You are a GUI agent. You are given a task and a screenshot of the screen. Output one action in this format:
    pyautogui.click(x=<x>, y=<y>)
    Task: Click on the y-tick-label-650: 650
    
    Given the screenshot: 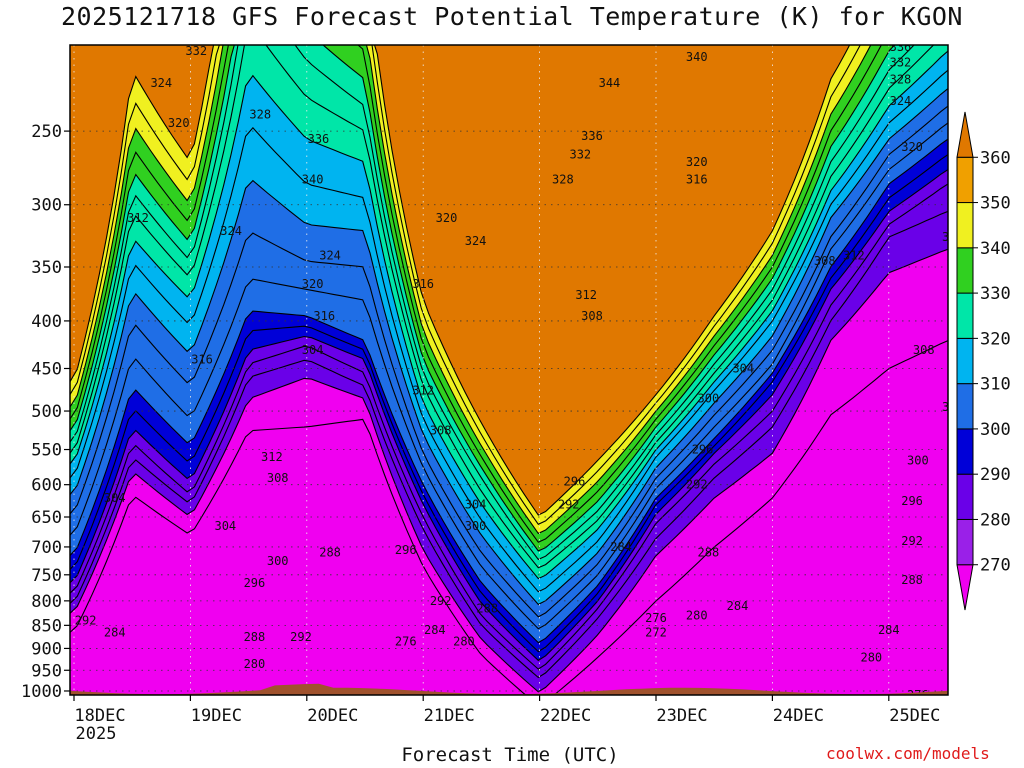 What is the action you would take?
    pyautogui.click(x=46, y=518)
    